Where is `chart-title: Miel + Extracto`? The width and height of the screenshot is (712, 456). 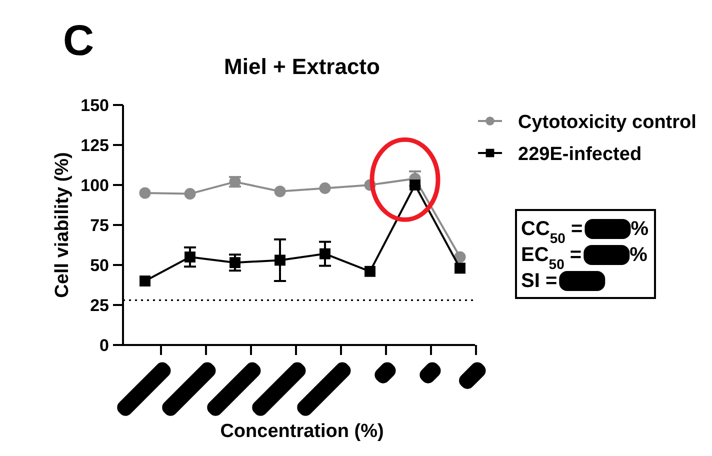
chart-title: Miel + Extracto is located at coordinates (302, 66).